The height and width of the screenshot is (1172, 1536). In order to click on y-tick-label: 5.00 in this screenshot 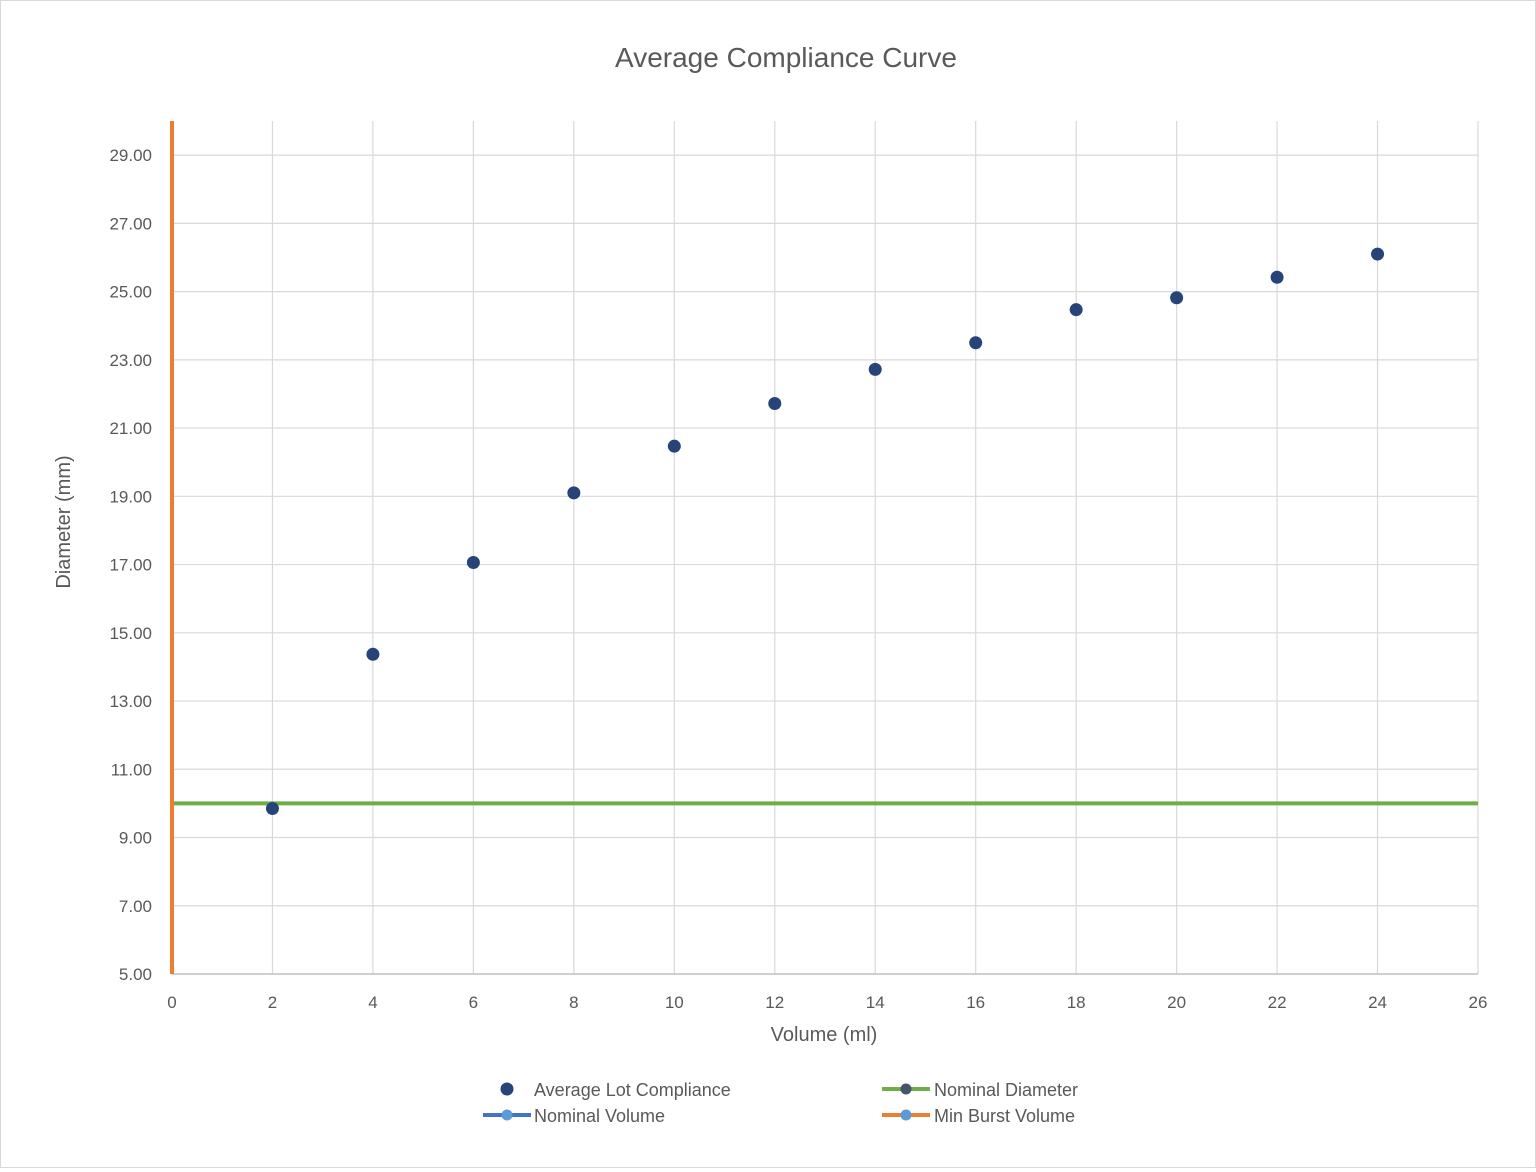, I will do `click(135, 974)`.